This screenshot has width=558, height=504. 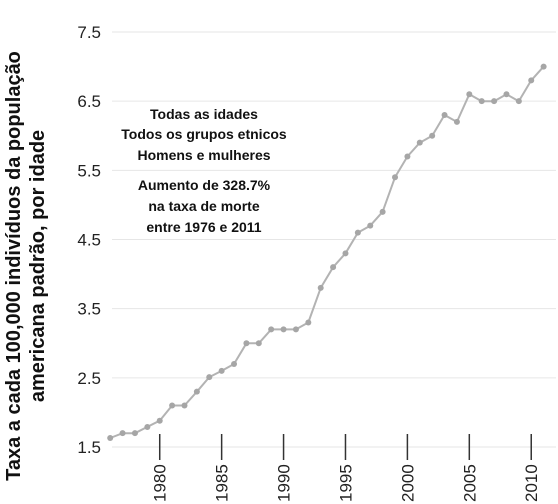 What do you see at coordinates (531, 483) in the screenshot?
I see `x-tick-label: 2010` at bounding box center [531, 483].